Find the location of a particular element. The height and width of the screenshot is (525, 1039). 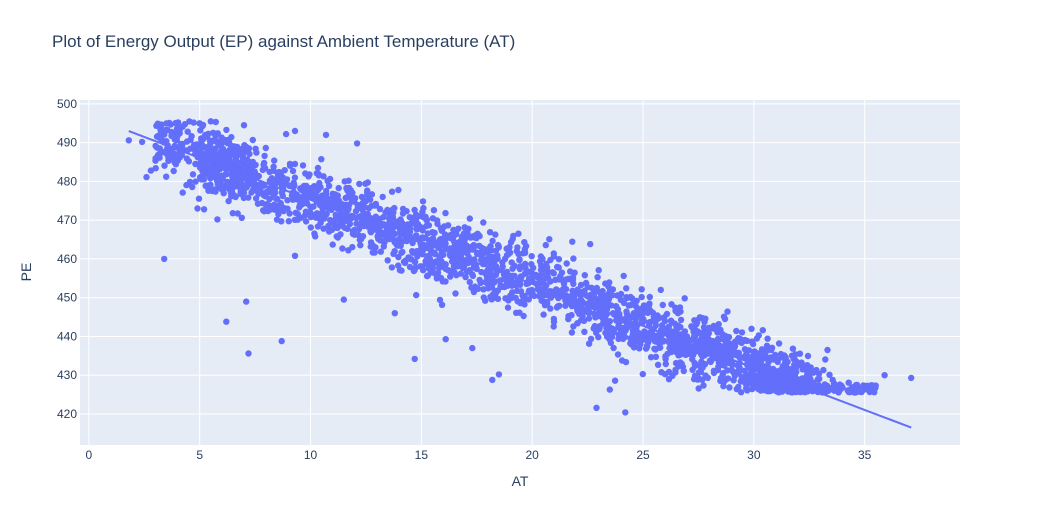

y-tick-label: 420 is located at coordinates (67, 414).